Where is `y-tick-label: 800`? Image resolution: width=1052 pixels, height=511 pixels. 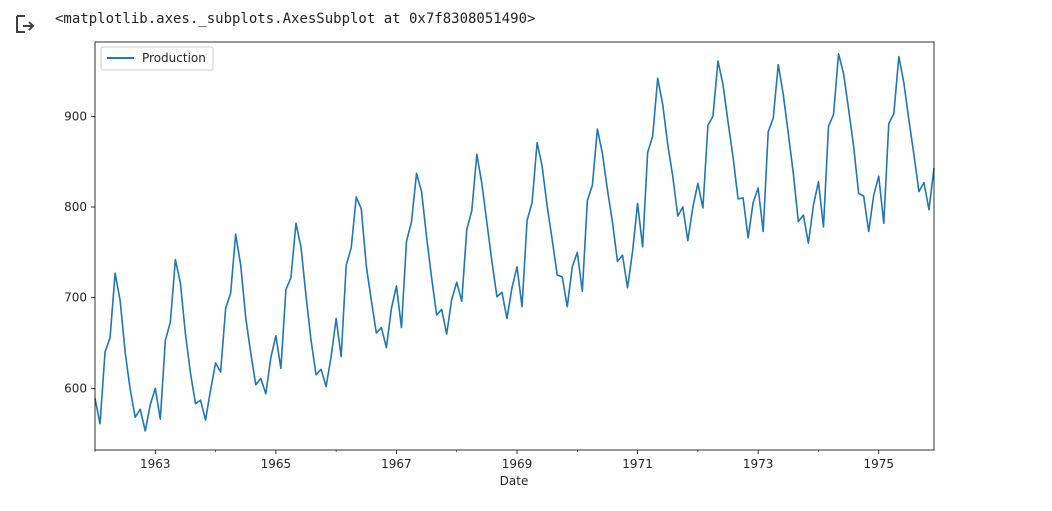
y-tick-label: 800 is located at coordinates (75, 207).